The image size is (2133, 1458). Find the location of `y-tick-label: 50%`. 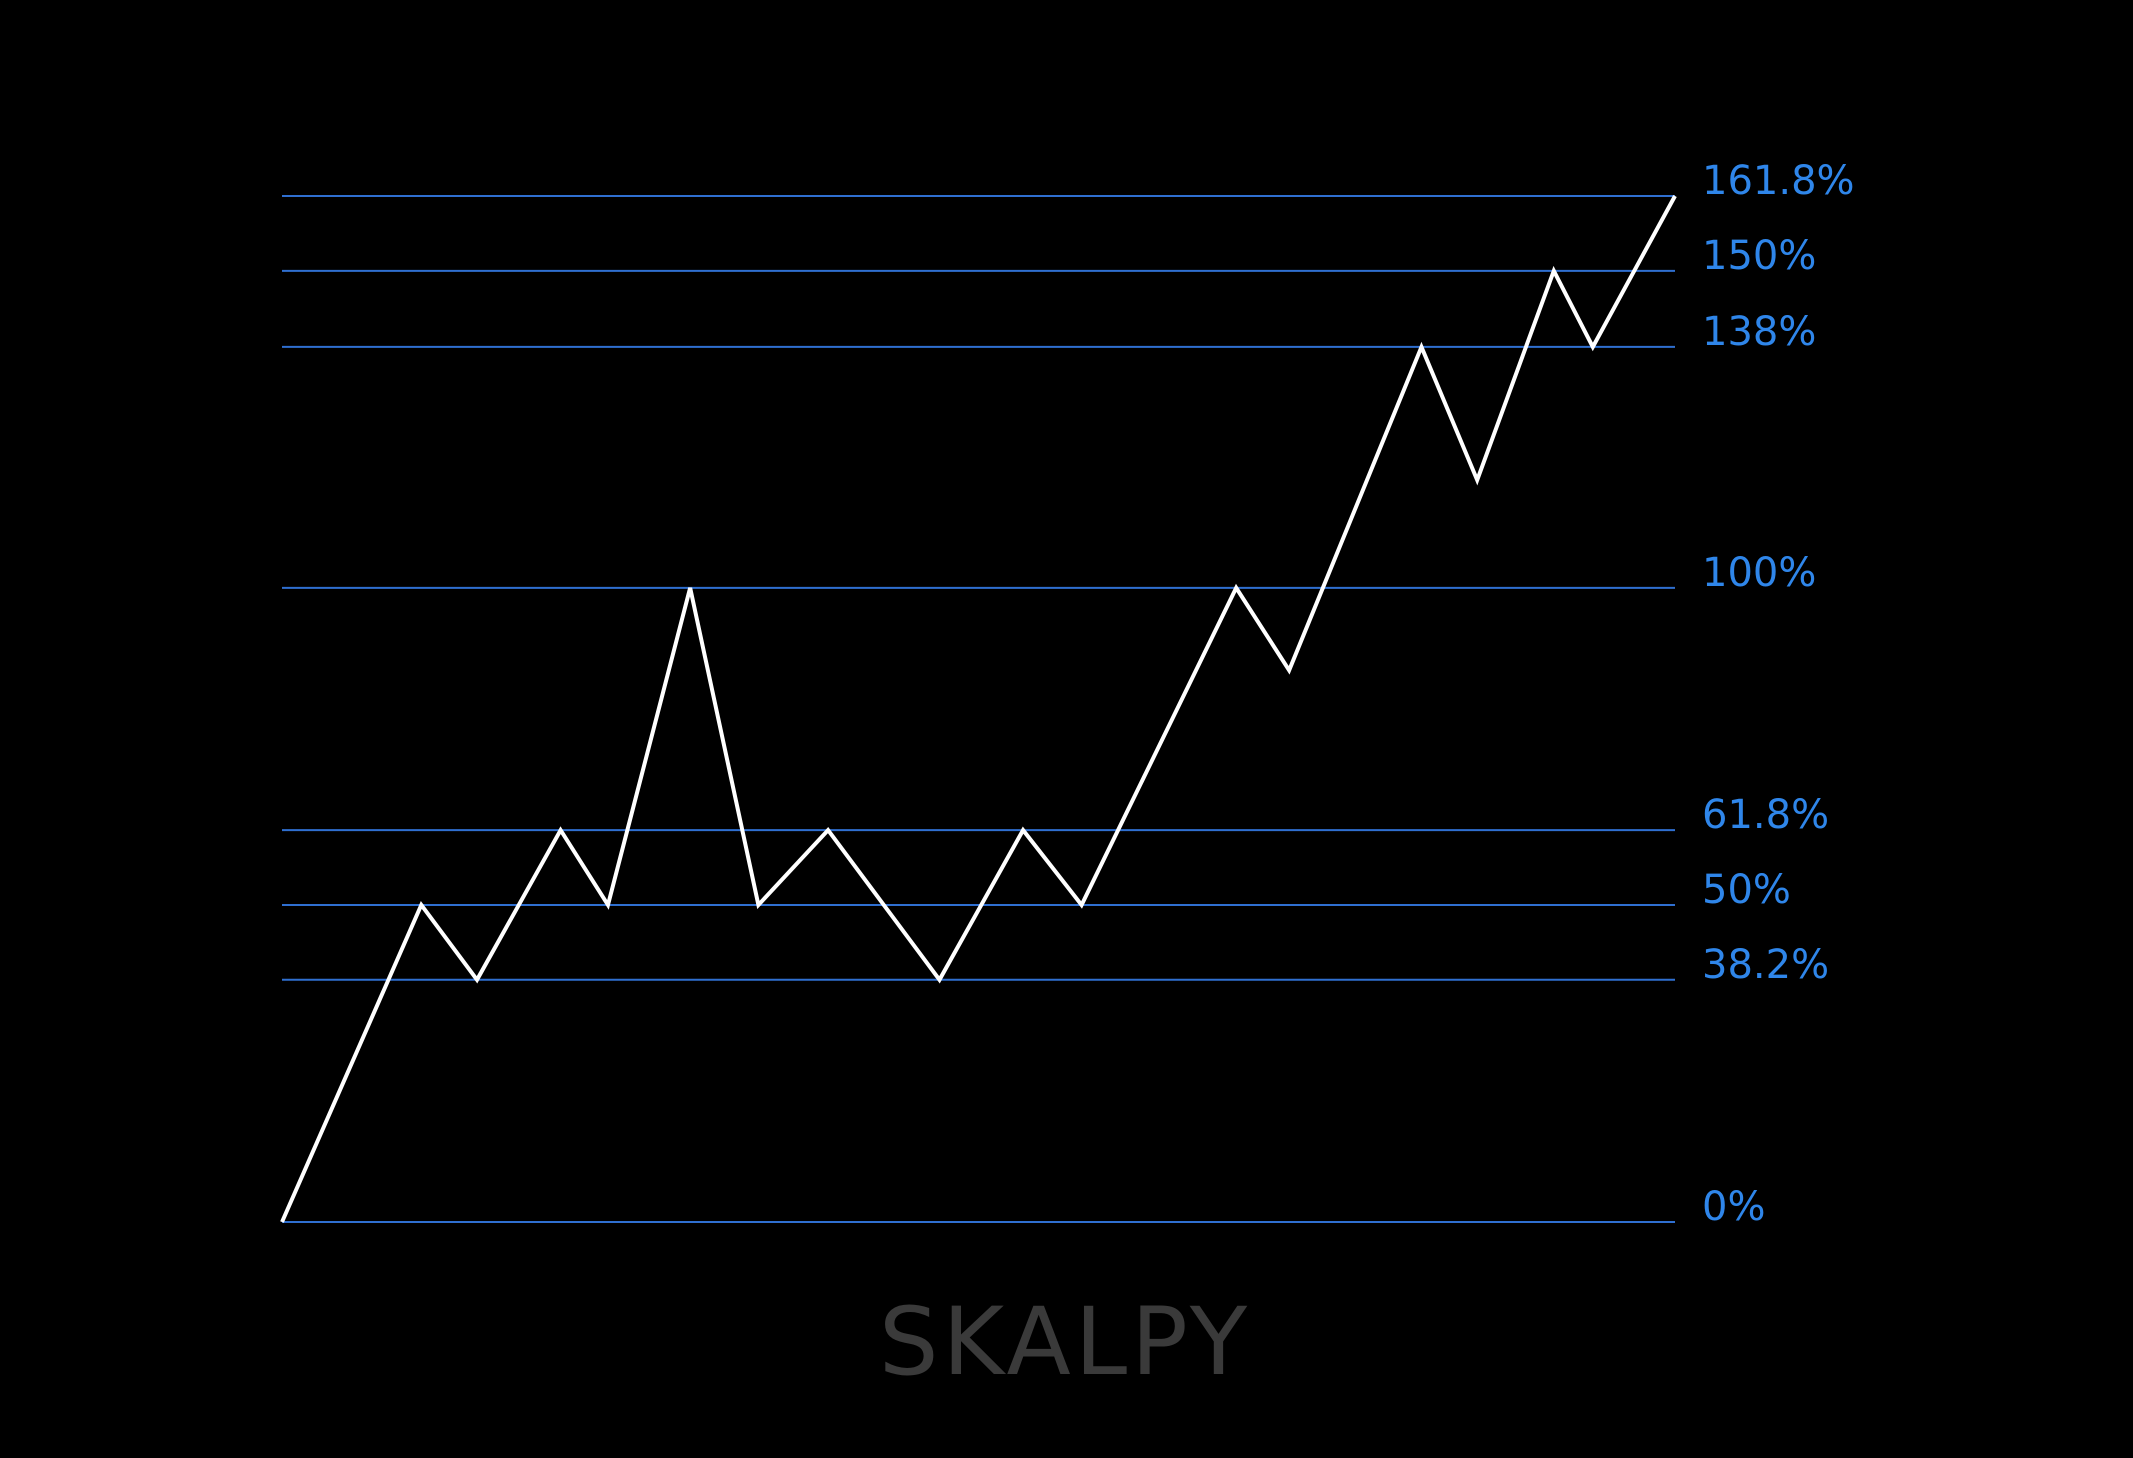

y-tick-label: 50% is located at coordinates (1746, 890).